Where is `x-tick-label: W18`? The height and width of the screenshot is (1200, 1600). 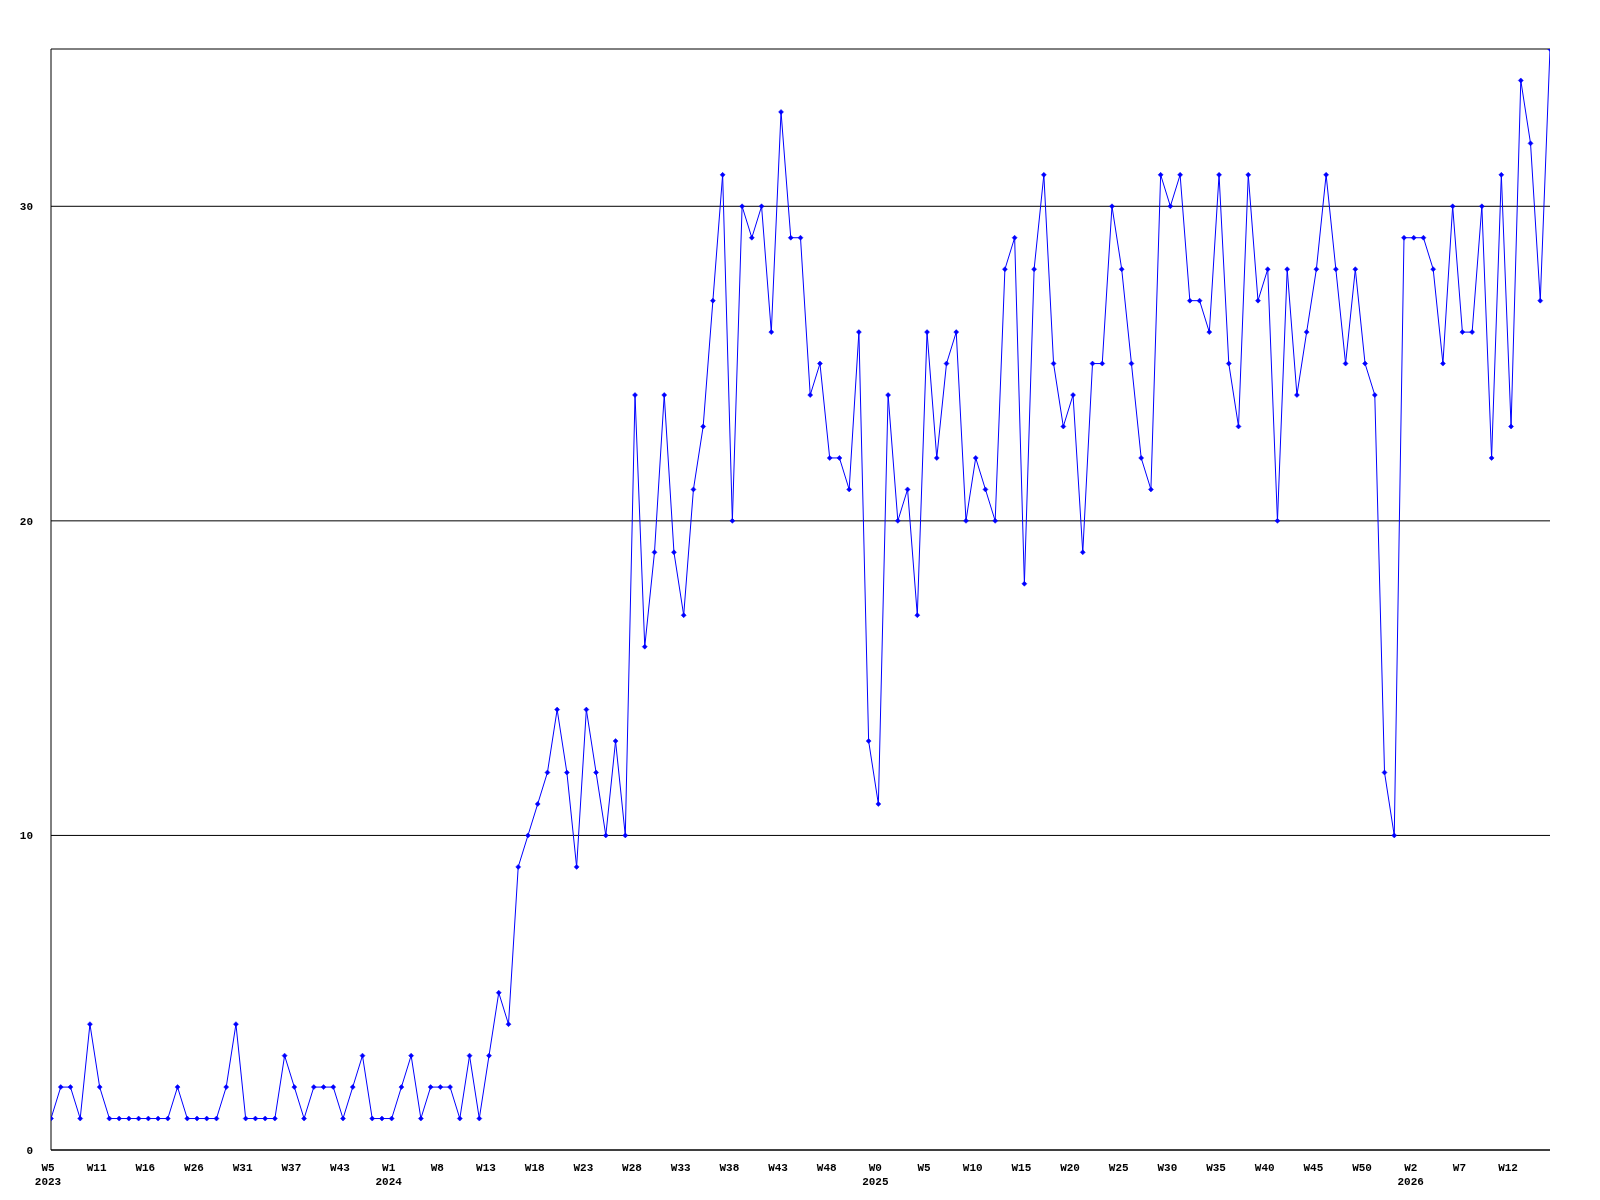 x-tick-label: W18 is located at coordinates (534, 1168).